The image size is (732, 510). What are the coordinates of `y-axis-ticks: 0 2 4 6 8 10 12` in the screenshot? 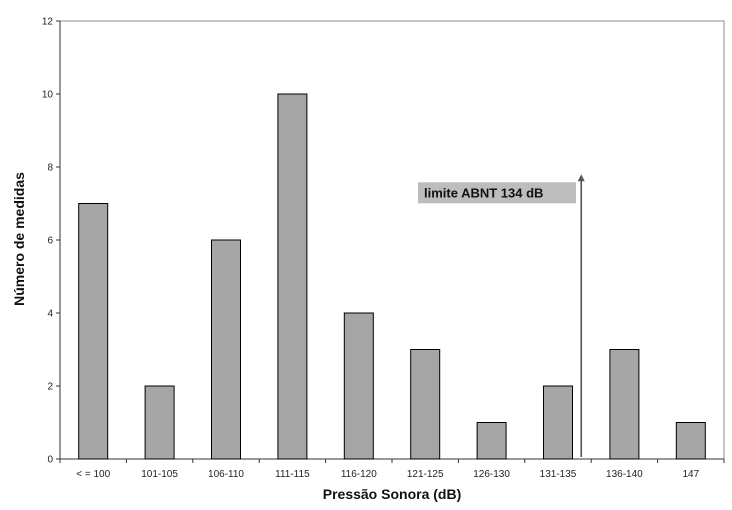 It's located at (51, 241).